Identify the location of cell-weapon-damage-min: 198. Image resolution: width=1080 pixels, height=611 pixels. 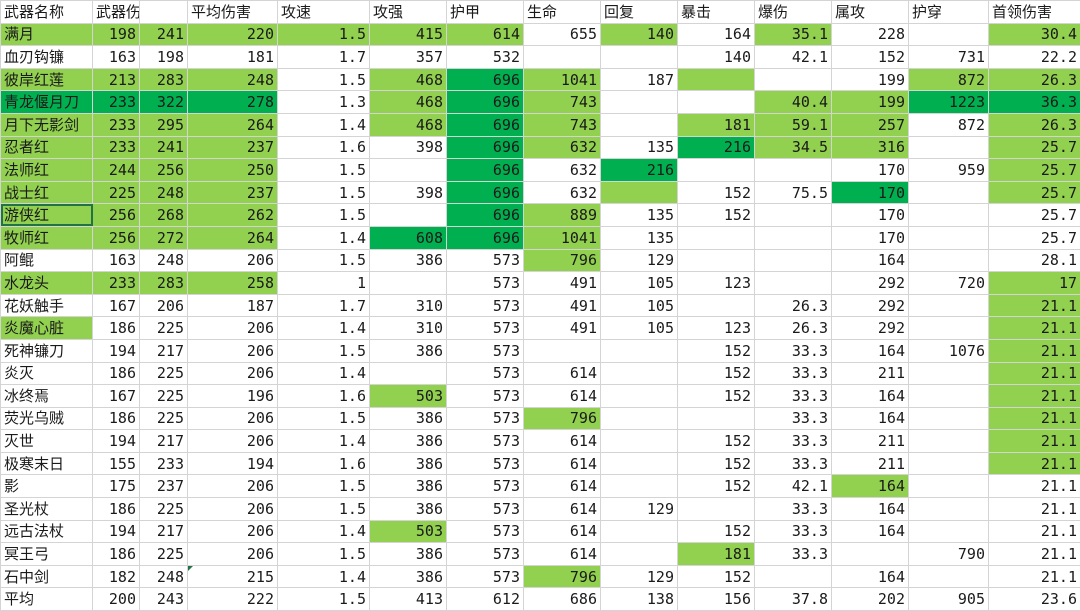
(116, 34).